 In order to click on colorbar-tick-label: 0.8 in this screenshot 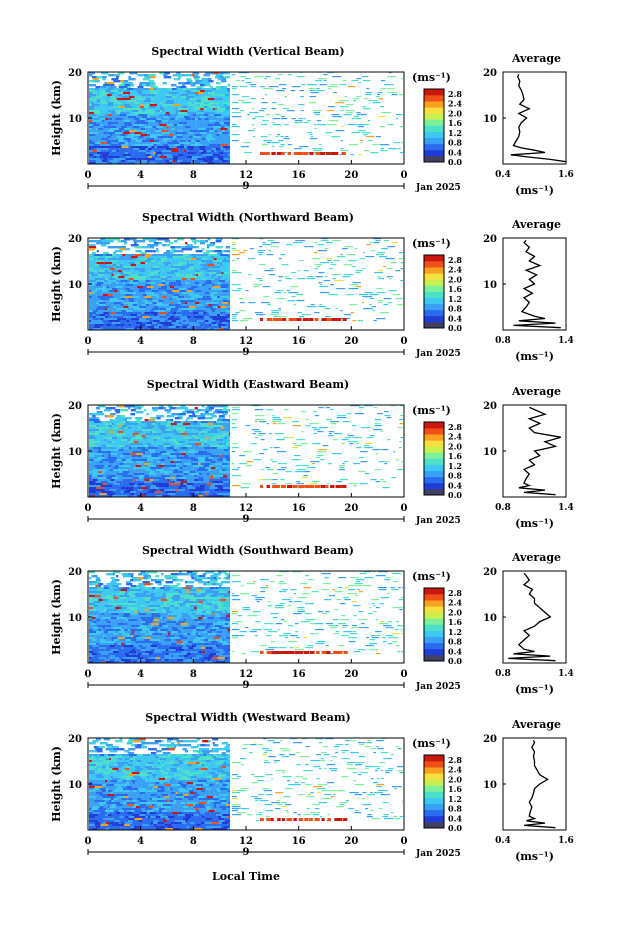, I will do `click(455, 143)`.